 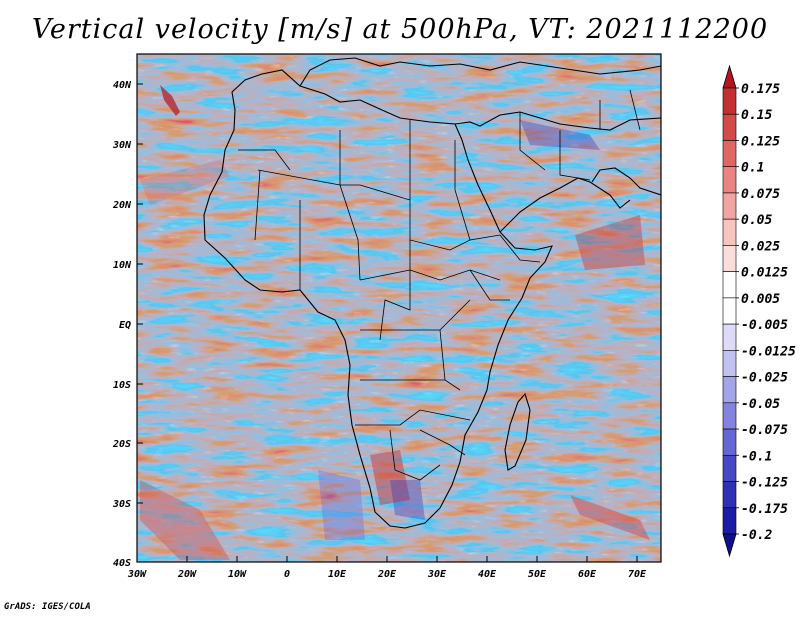 I want to click on colorbar-label: 0.125, so click(x=760, y=141).